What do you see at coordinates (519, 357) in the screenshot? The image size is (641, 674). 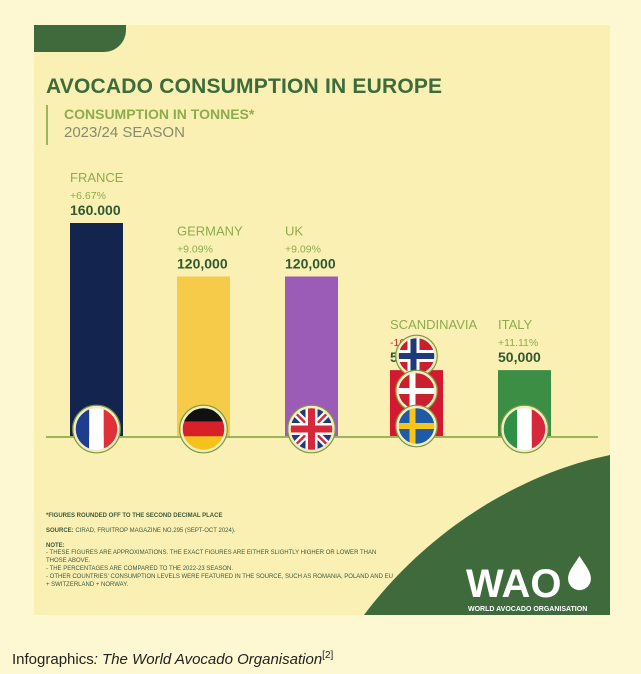 I see `value-label: 50,000` at bounding box center [519, 357].